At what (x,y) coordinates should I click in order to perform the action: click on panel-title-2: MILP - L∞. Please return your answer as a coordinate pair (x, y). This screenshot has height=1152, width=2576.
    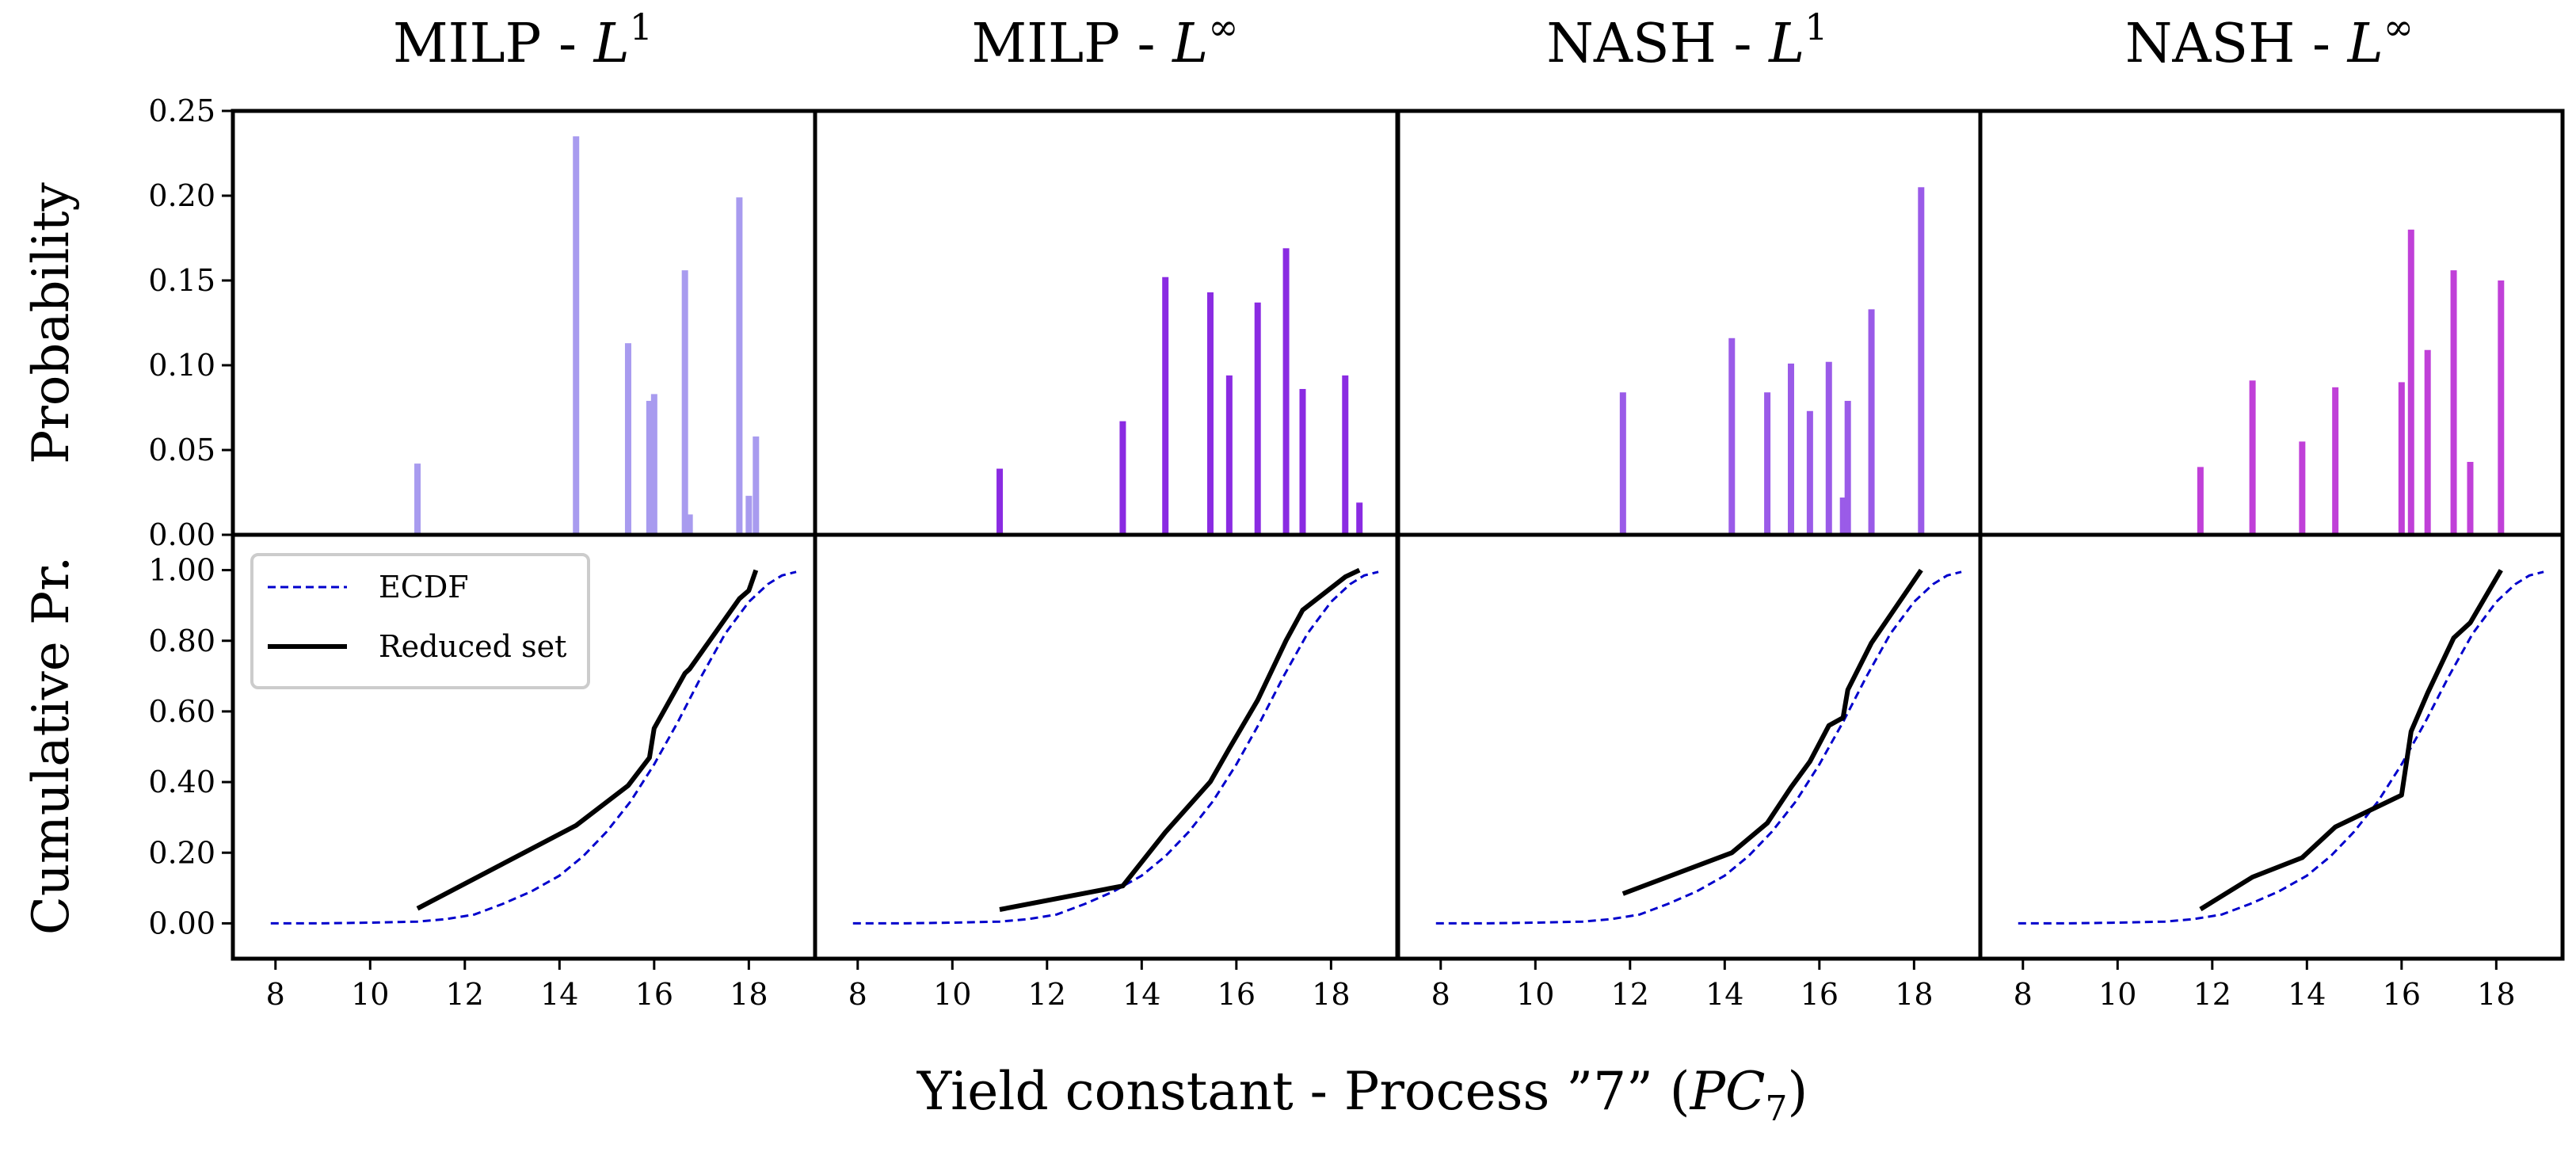
    Looking at the image, I should click on (1104, 40).